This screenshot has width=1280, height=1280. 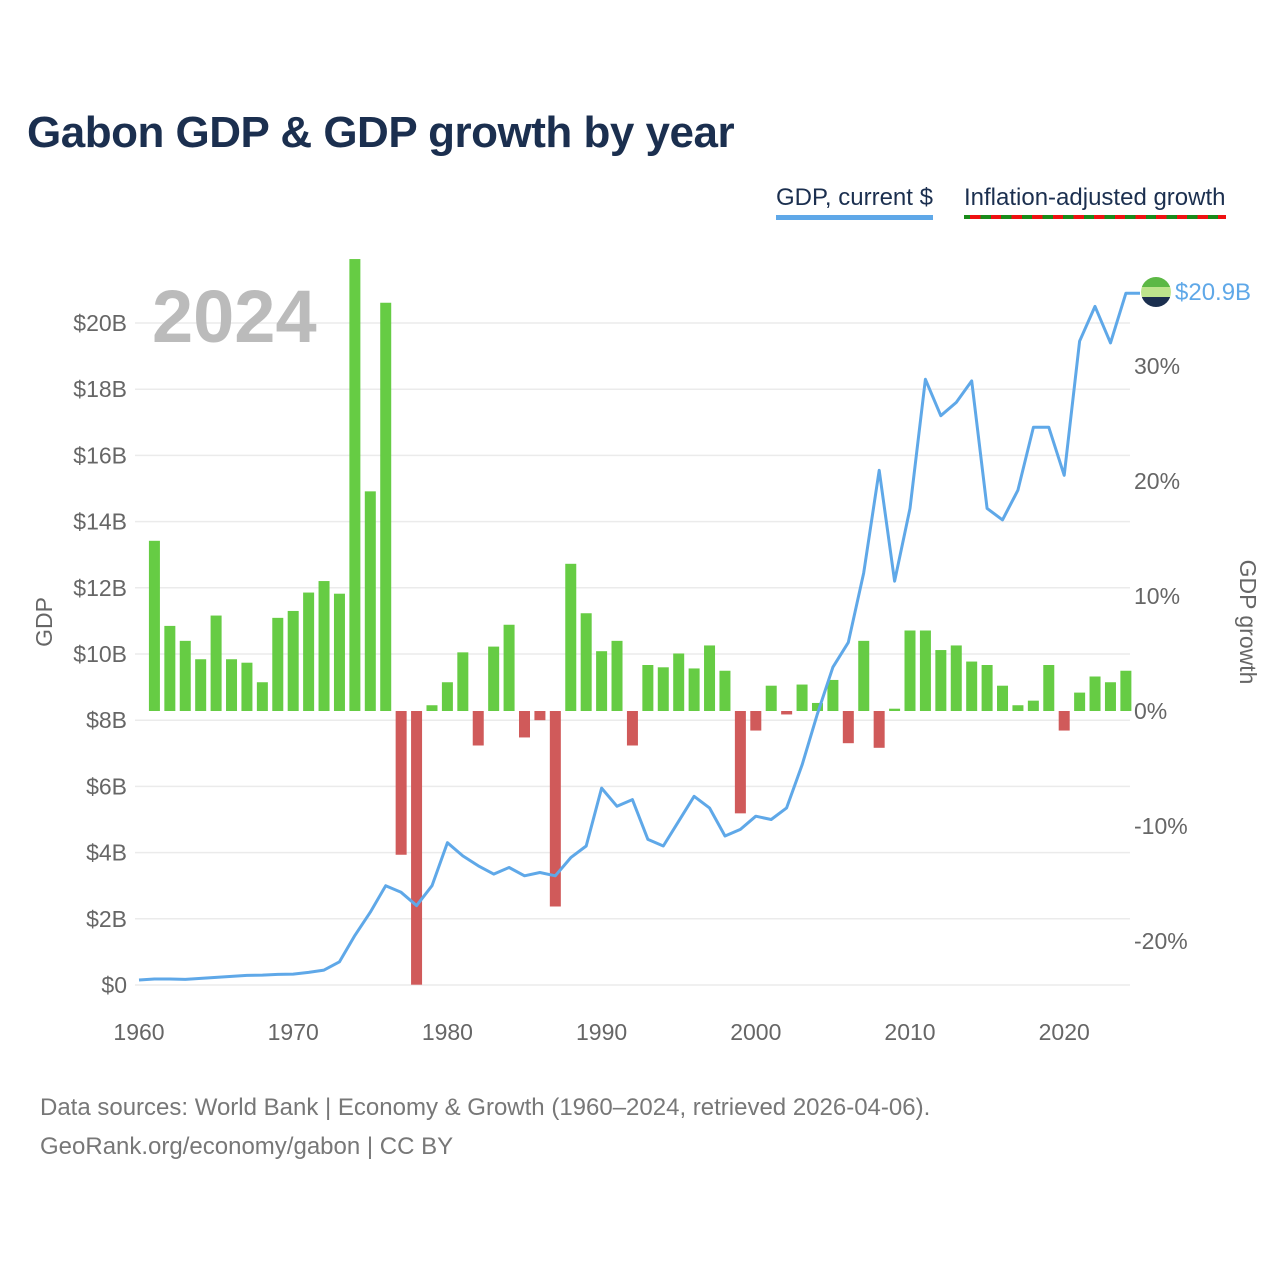 What do you see at coordinates (381, 132) in the screenshot?
I see `chart-title: Gabon GDP & GDP growth by year` at bounding box center [381, 132].